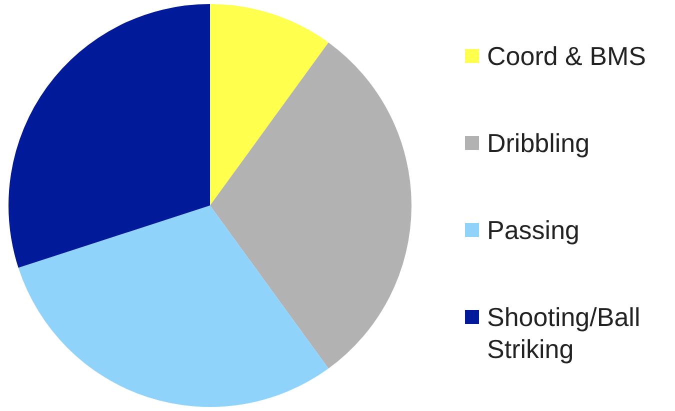  Describe the element at coordinates (538, 143) in the screenshot. I see `legend-label: Dribbling` at that location.